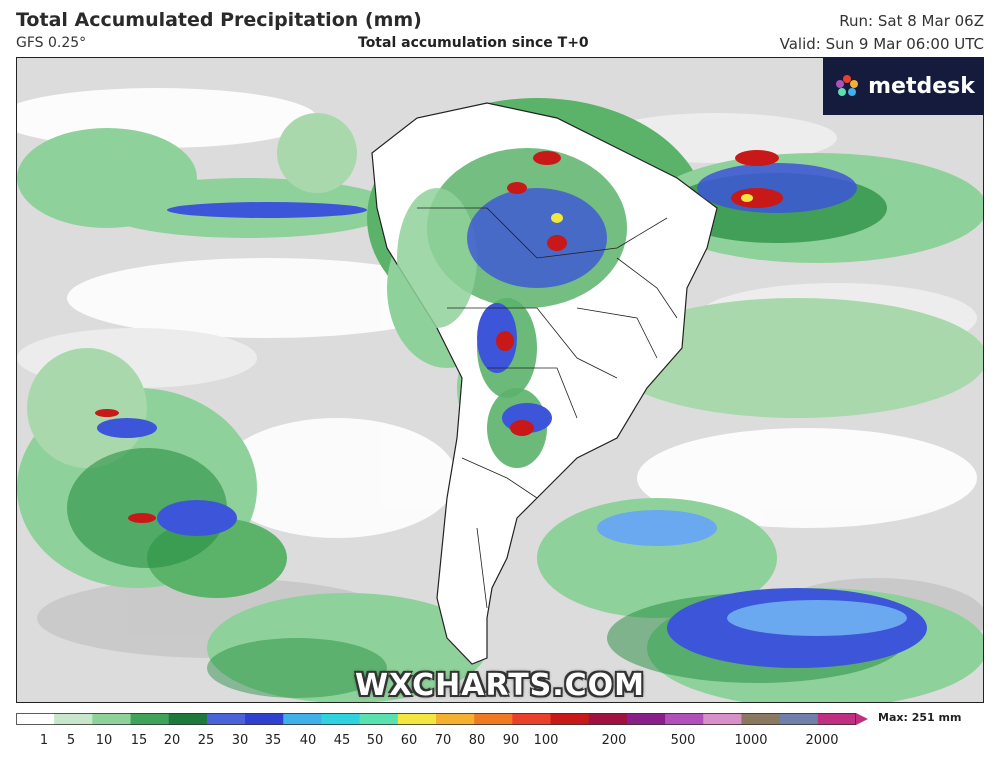 The width and height of the screenshot is (1000, 767). I want to click on colorbar-tick-label: 20, so click(172, 740).